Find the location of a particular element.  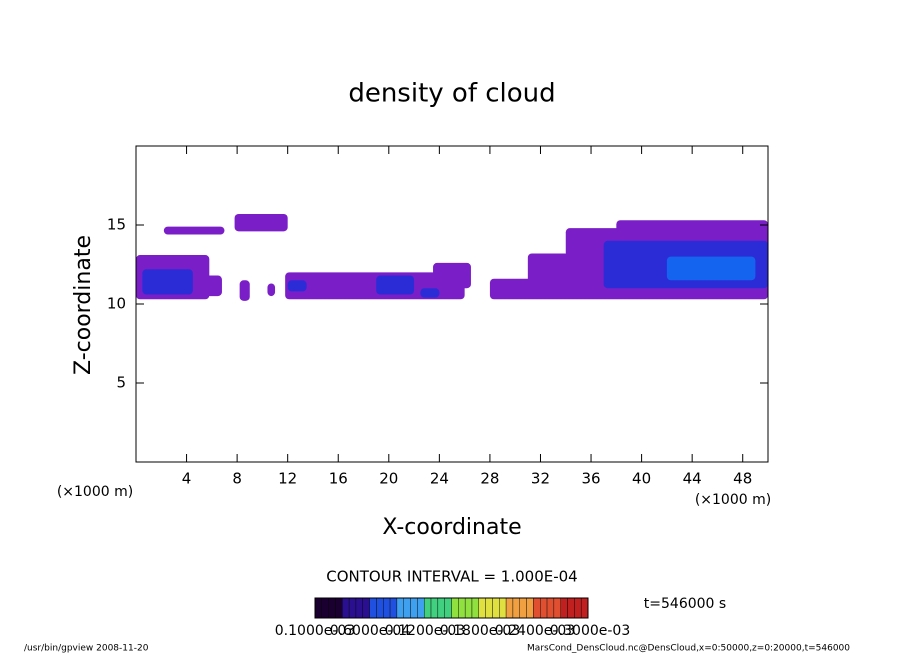

x-tick-label: 8 is located at coordinates (237, 479).